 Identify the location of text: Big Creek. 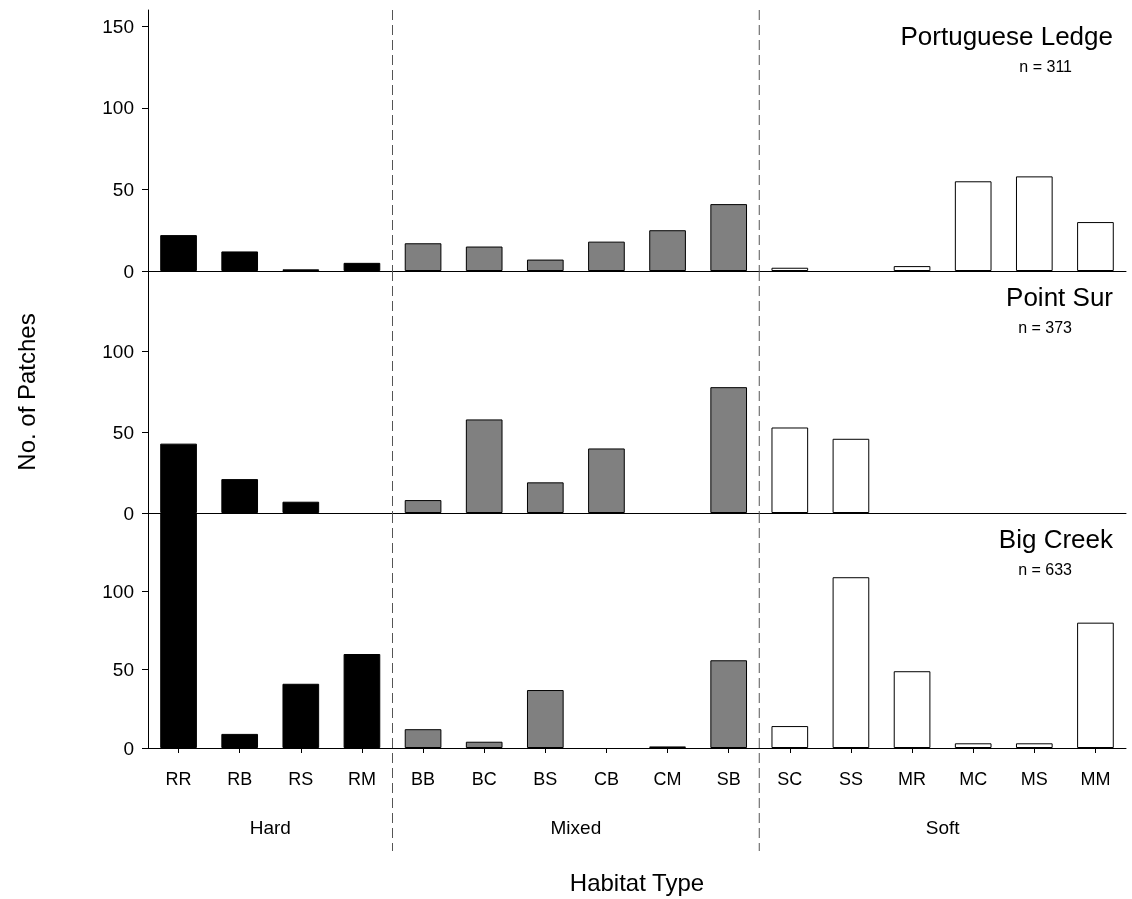
(1056, 539).